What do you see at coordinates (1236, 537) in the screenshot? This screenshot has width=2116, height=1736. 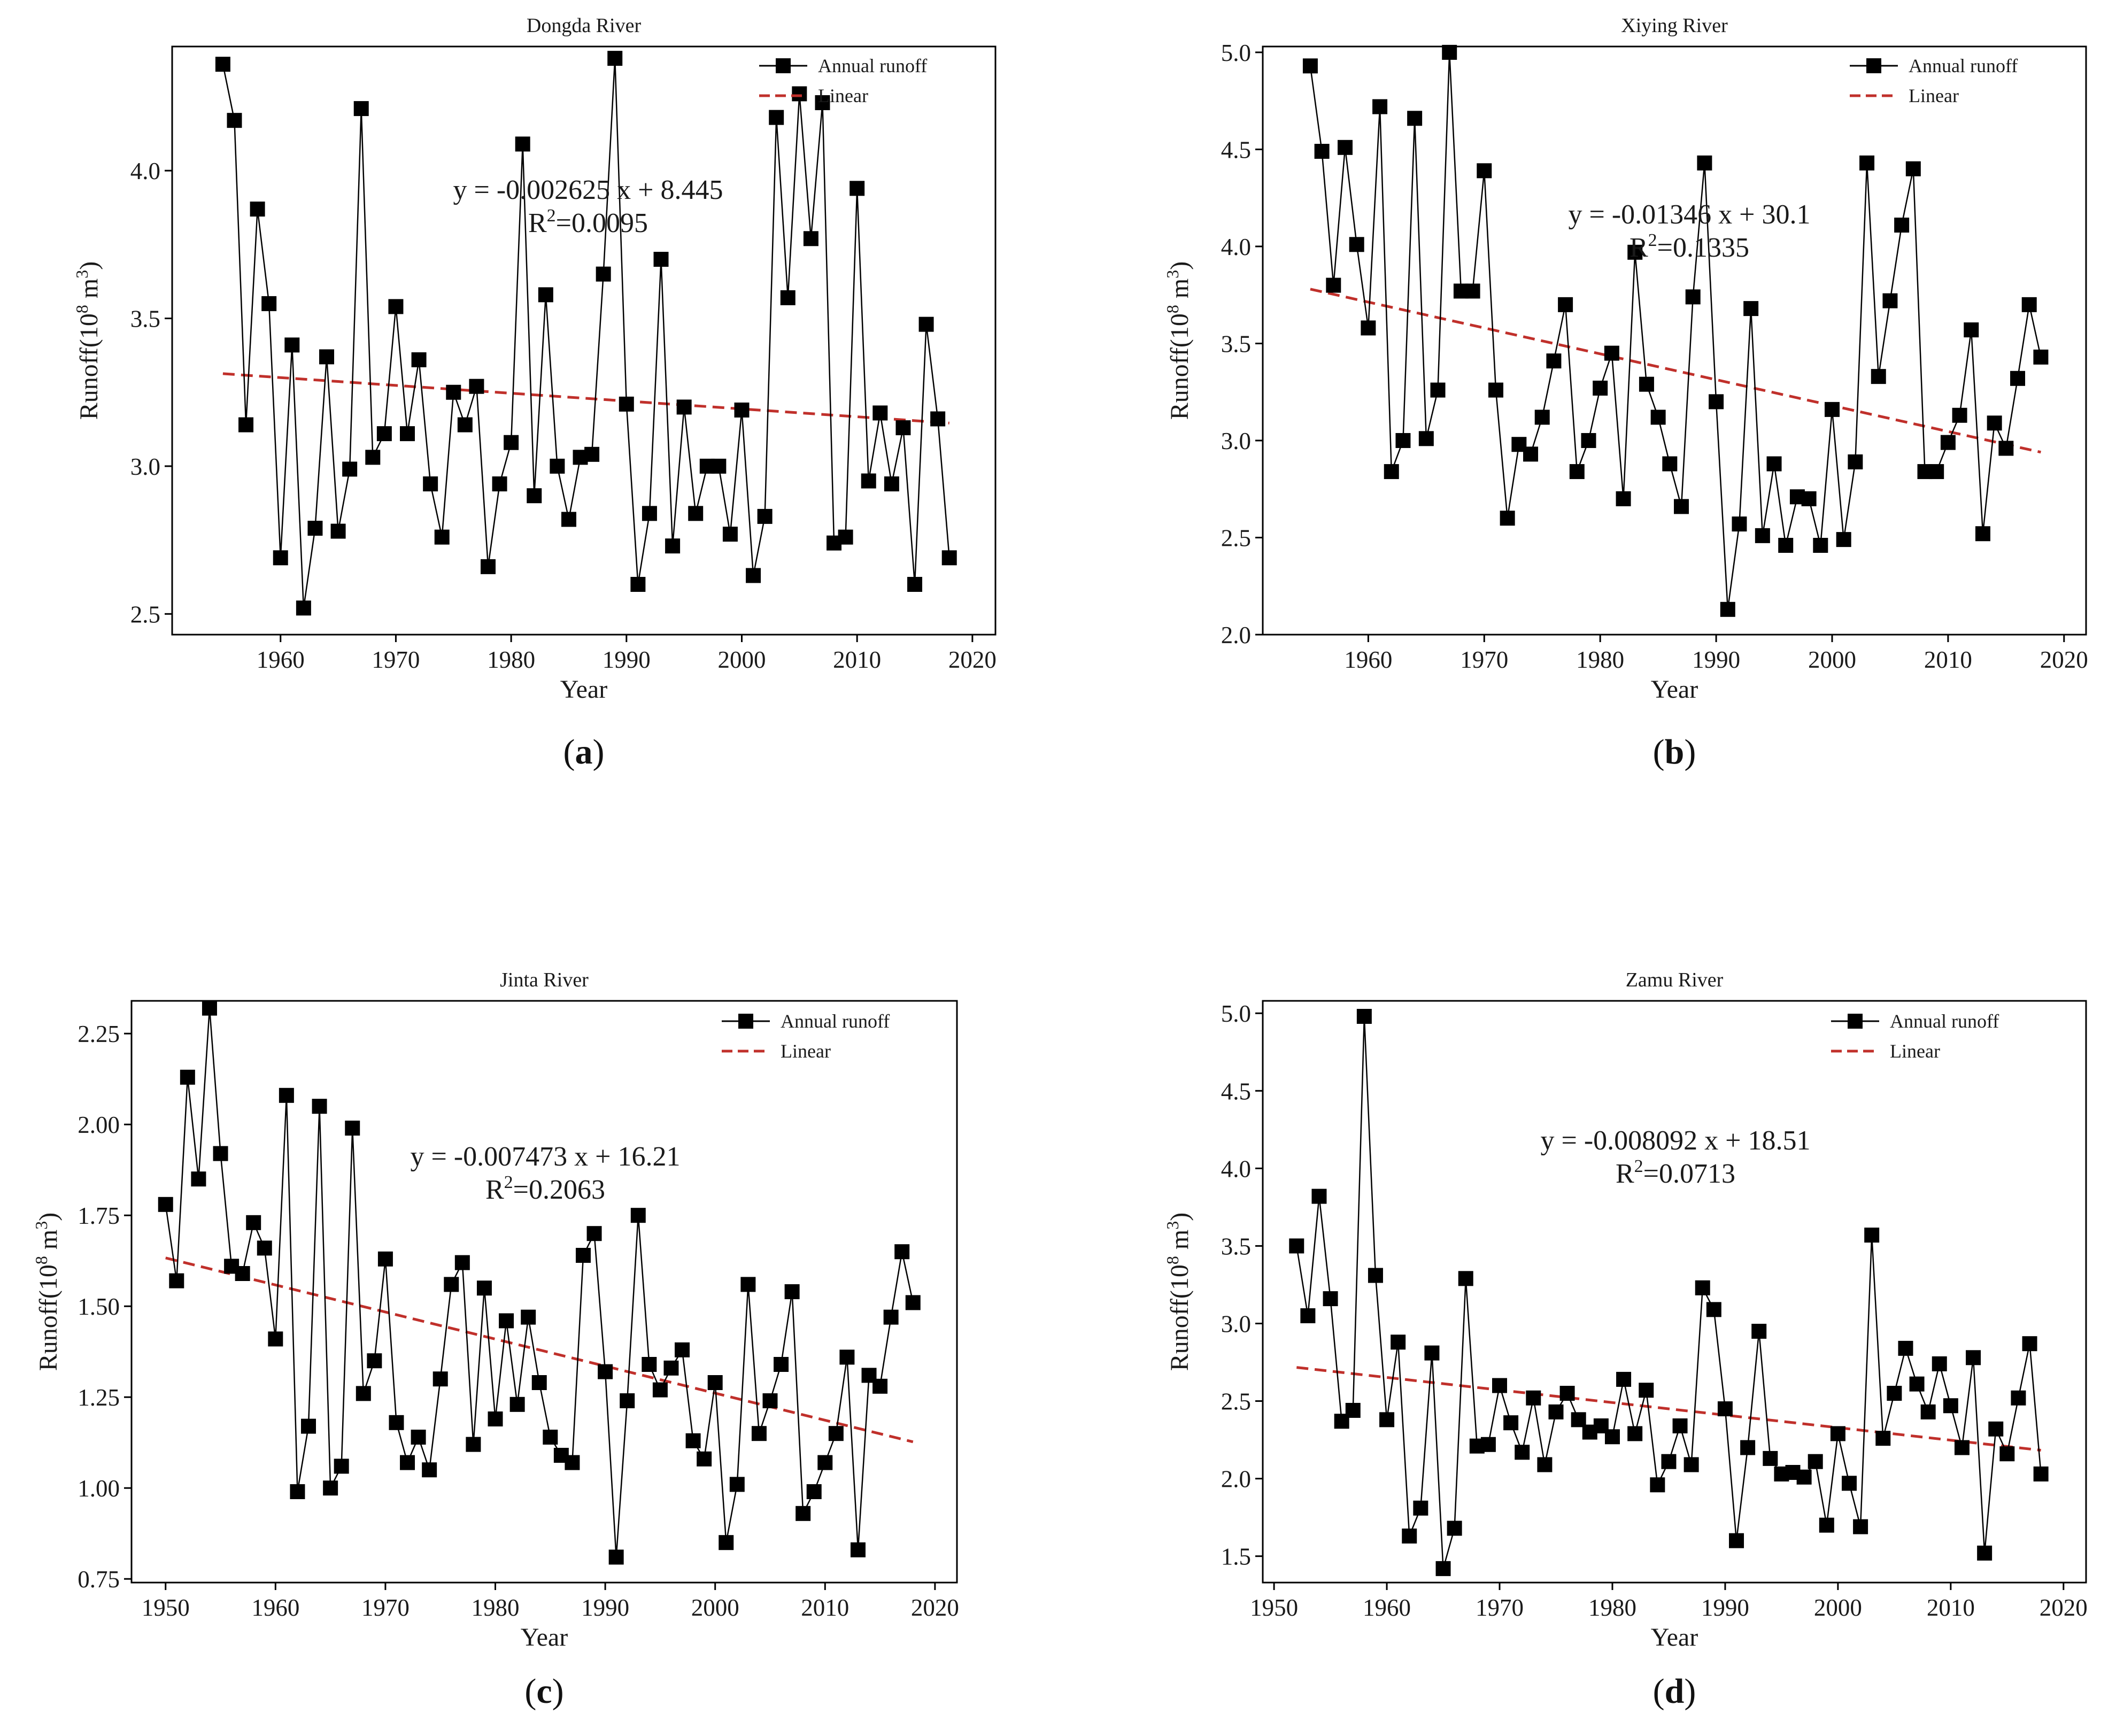 I see `y-tick-label: 2.5` at bounding box center [1236, 537].